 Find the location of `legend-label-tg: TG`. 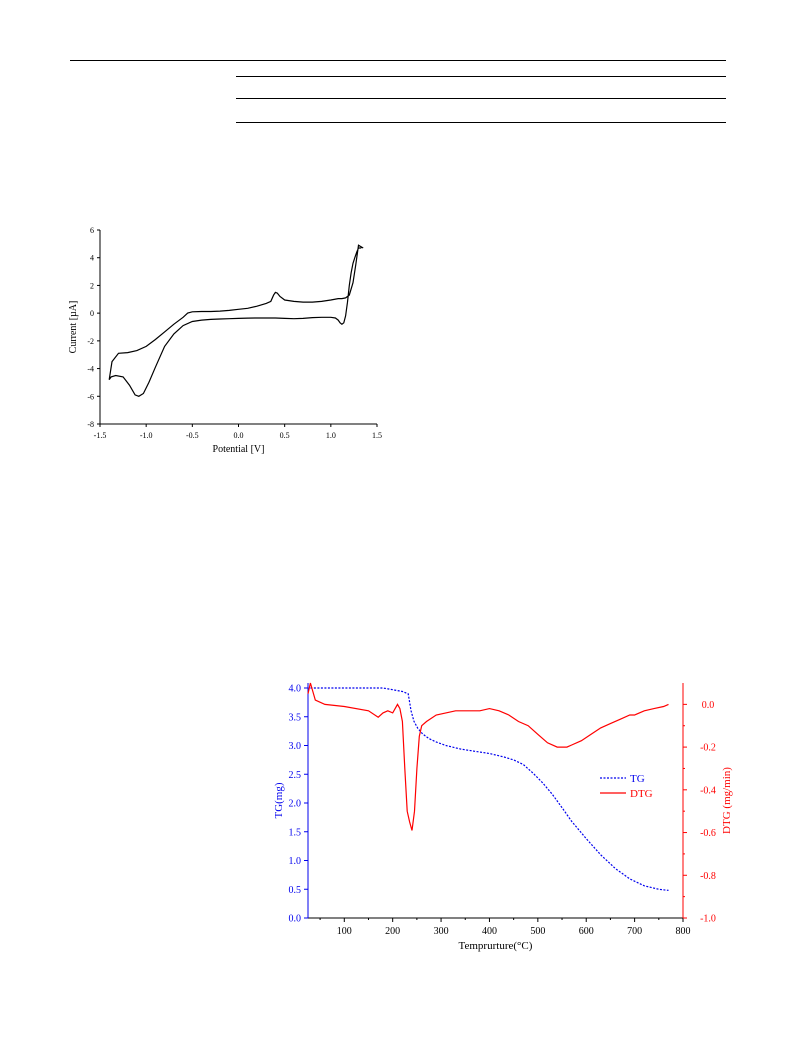

legend-label-tg: TG is located at coordinates (637, 779).